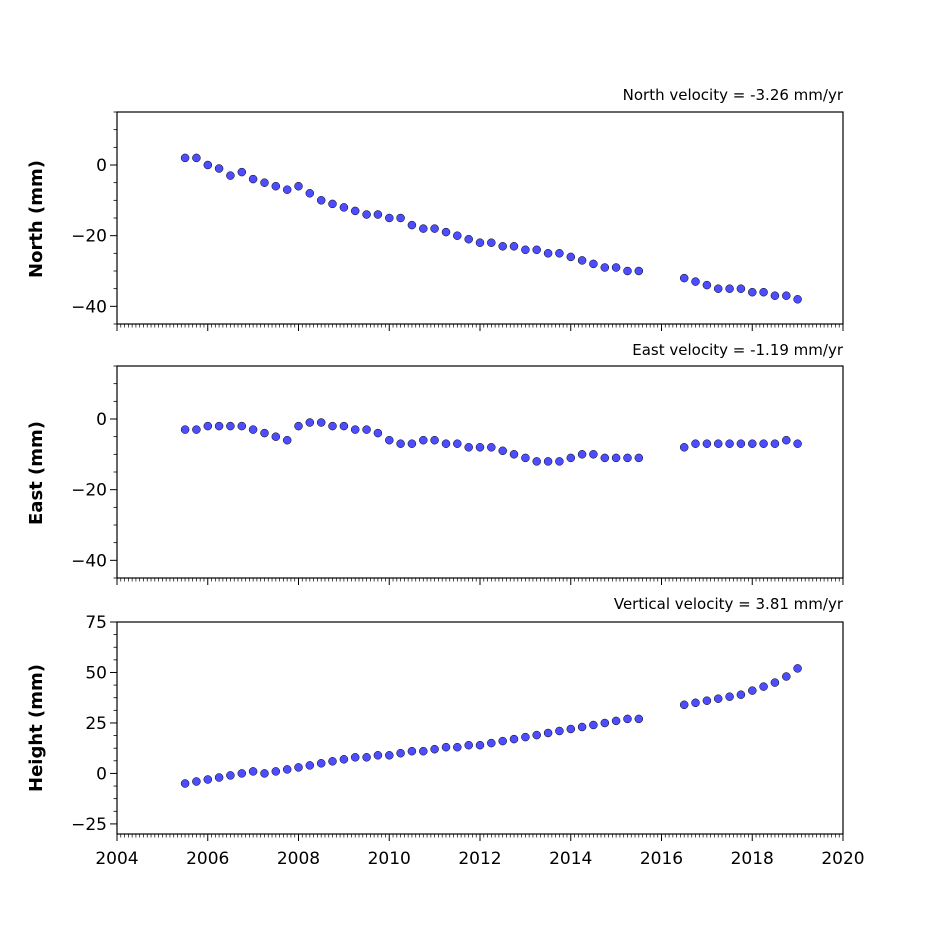  Describe the element at coordinates (96, 724) in the screenshot. I see `height-y-tick-label: 25` at that location.